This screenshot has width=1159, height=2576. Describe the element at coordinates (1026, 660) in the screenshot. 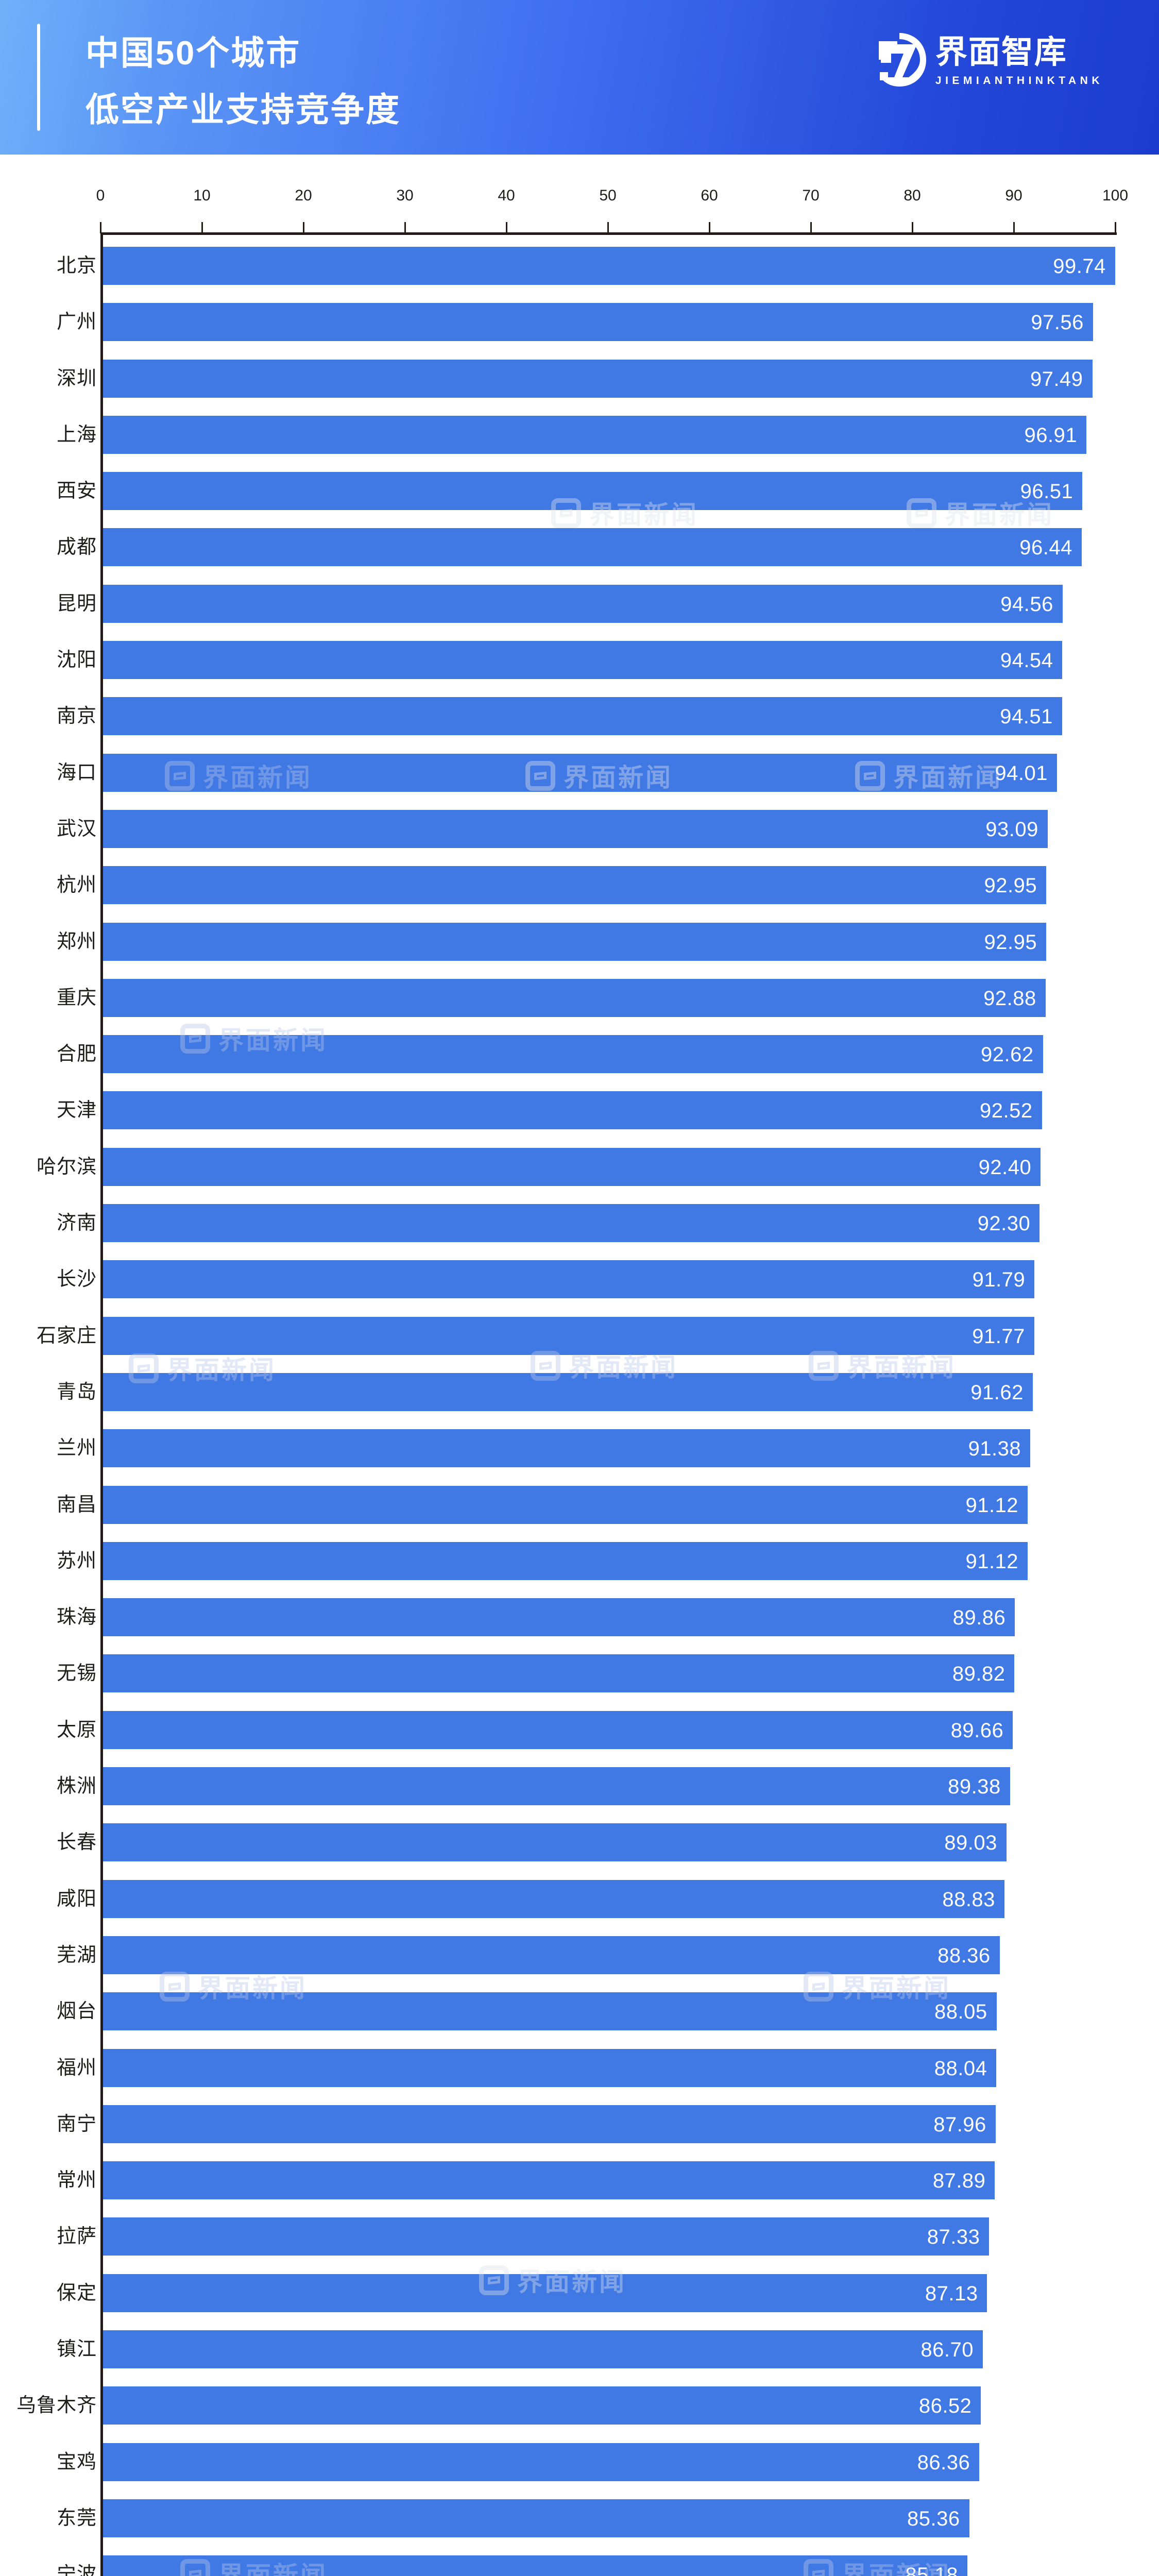

I see `bar-value-label: 94.54` at that location.